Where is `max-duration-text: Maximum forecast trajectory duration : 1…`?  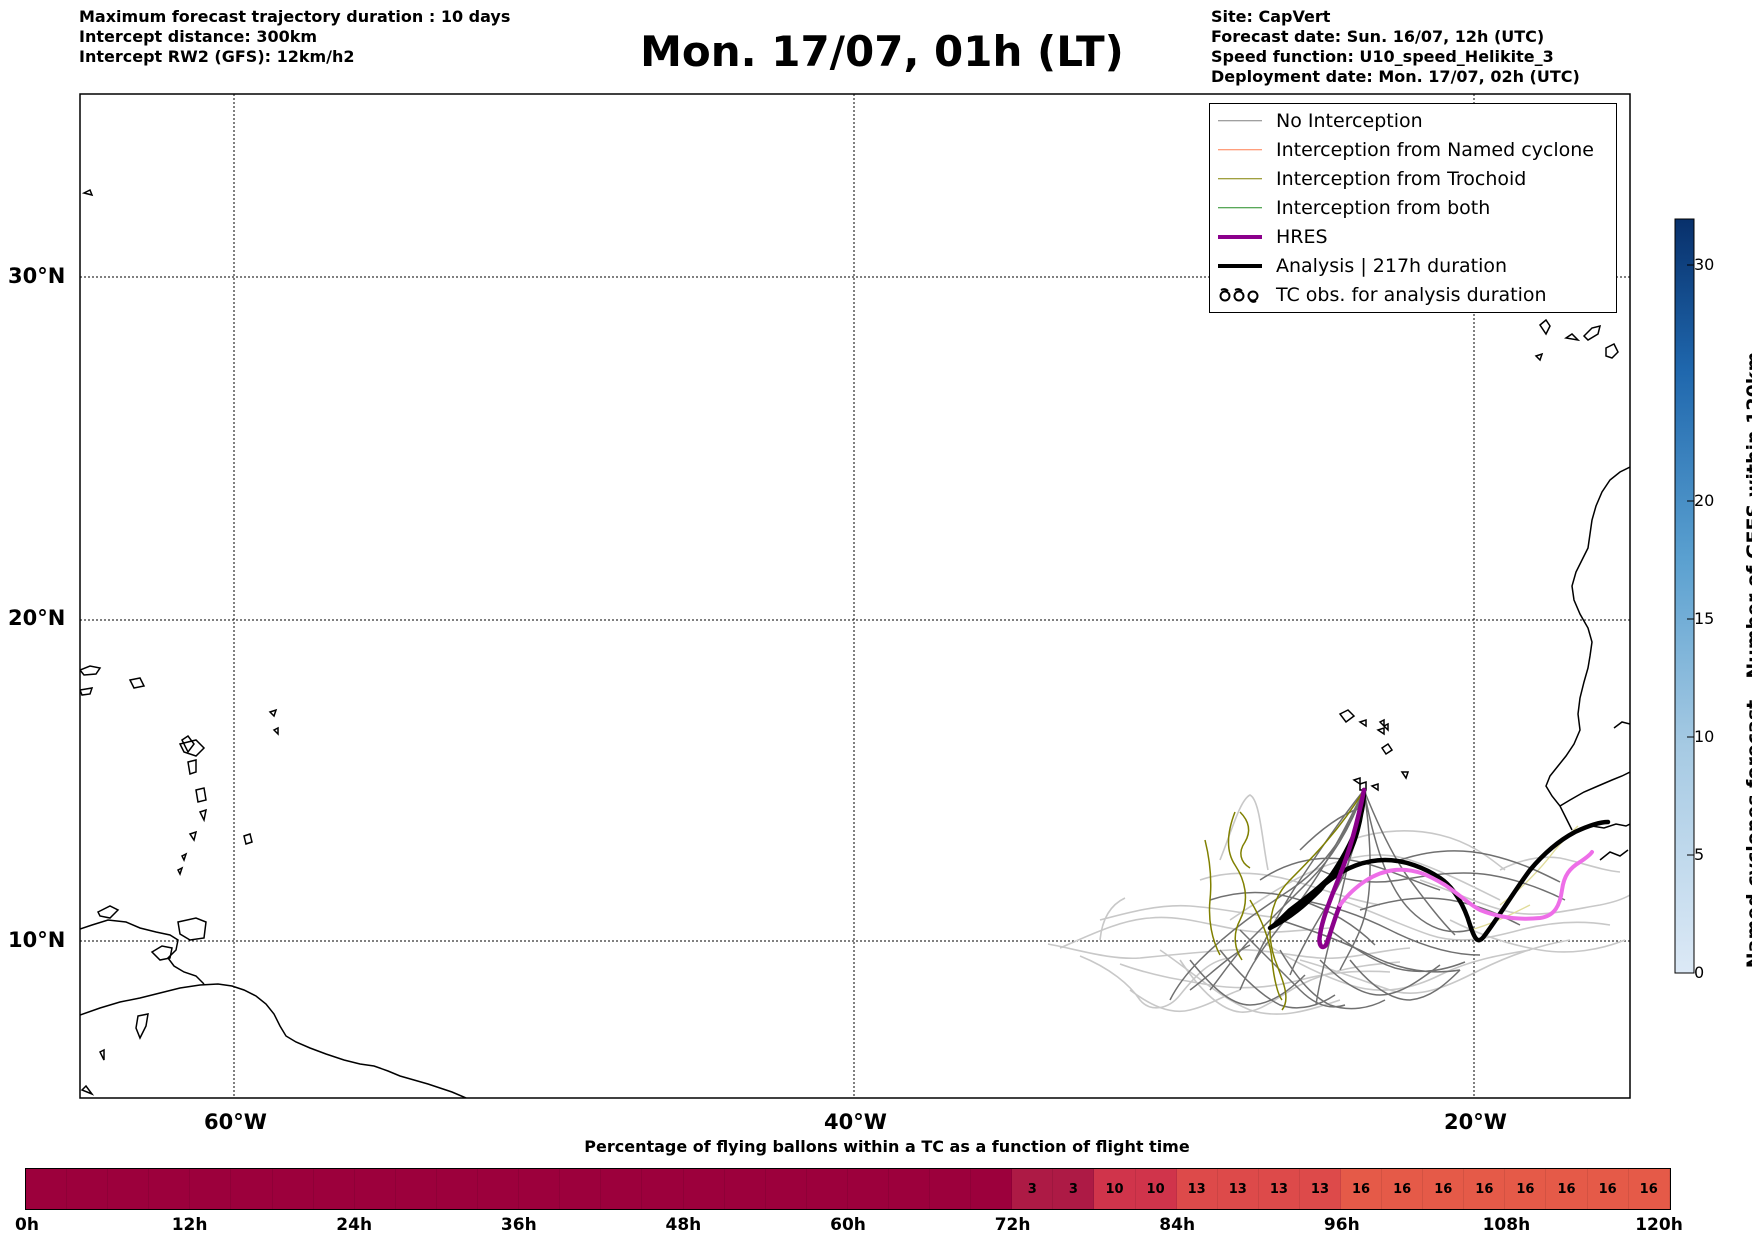 max-duration-text: Maximum forecast trajectory duration : 1… is located at coordinates (295, 16).